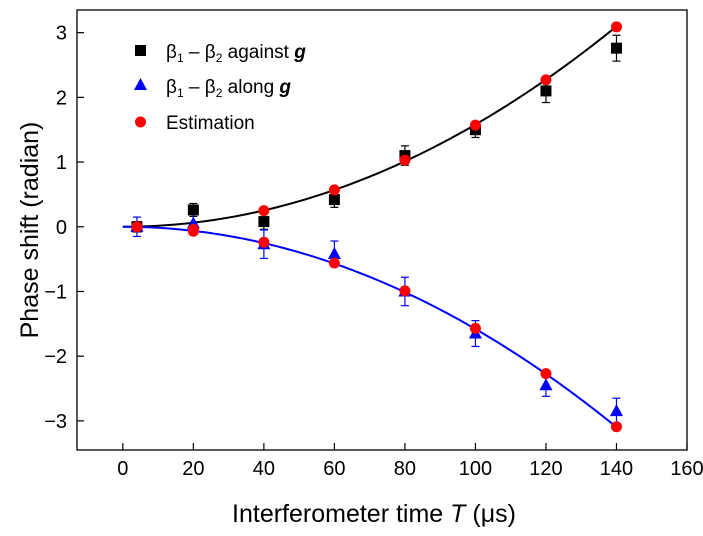 The image size is (703, 536). Describe the element at coordinates (30, 230) in the screenshot. I see `y-axis-label: Phase shift (radian)` at that location.